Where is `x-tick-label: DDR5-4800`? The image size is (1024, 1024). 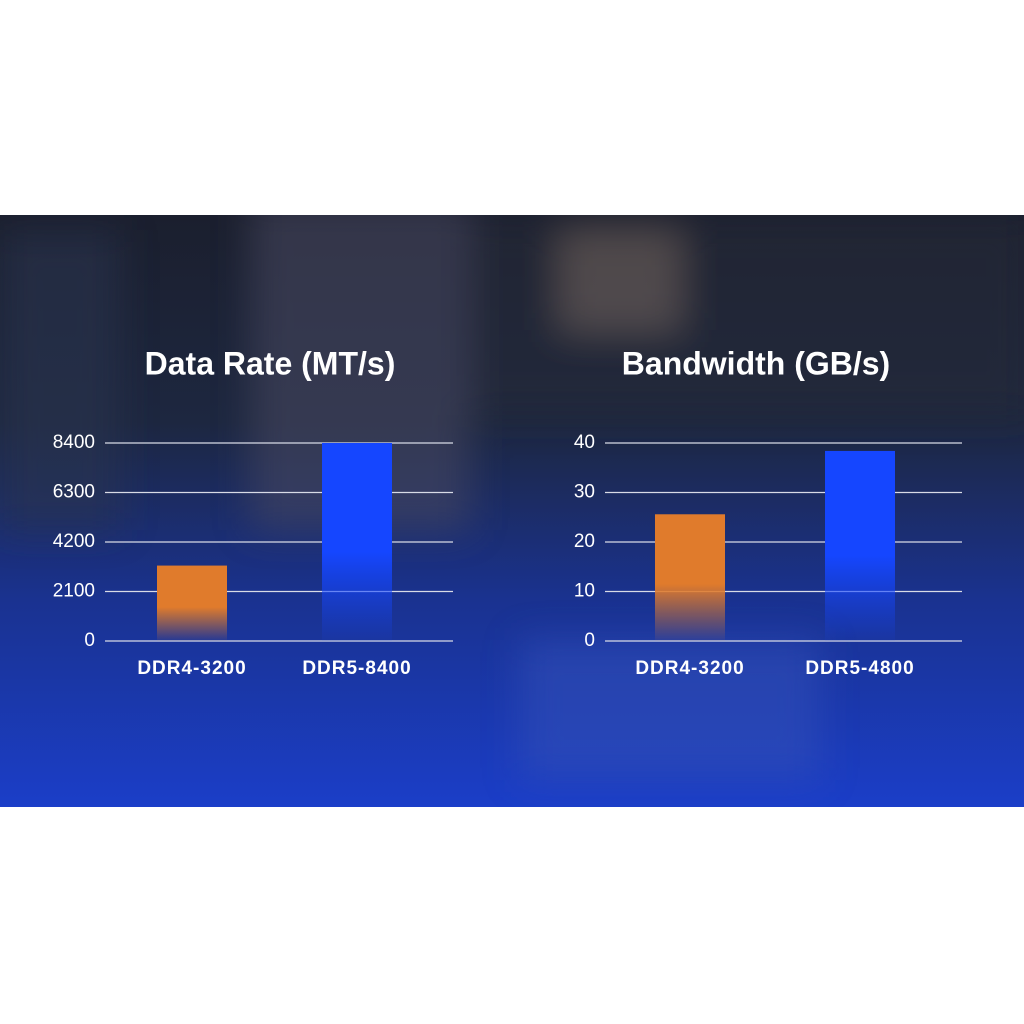 x-tick-label: DDR5-4800 is located at coordinates (859, 668).